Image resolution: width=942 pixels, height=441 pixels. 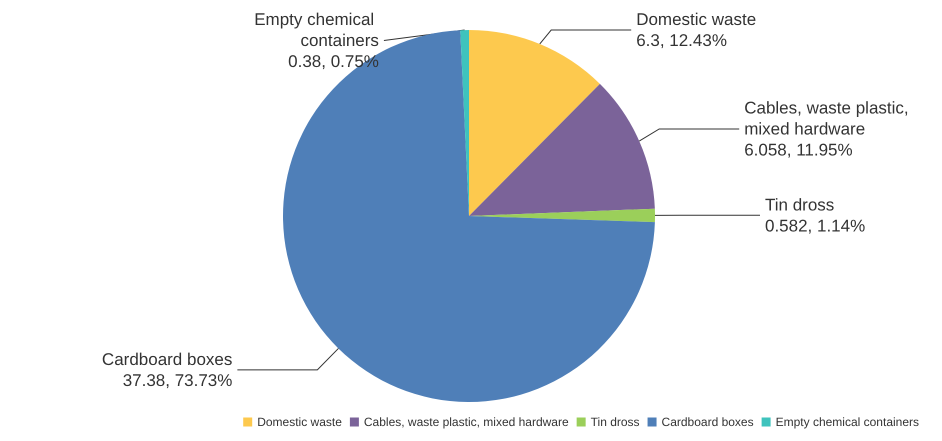 I want to click on legend-label: Empty chemical containers, so click(x=847, y=422).